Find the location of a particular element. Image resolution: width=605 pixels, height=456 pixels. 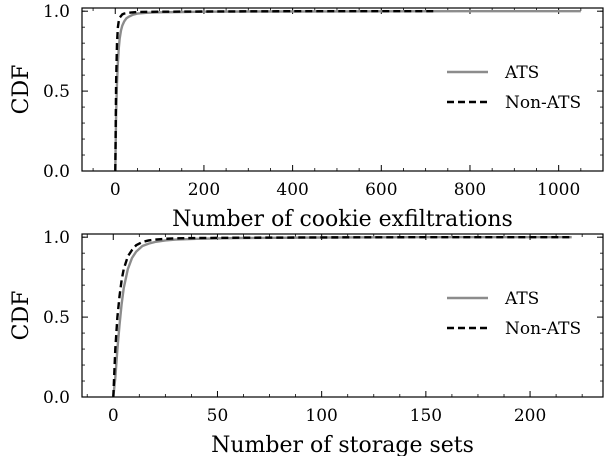

x-axis-label: Number of cookie exfiltrations is located at coordinates (342, 219).